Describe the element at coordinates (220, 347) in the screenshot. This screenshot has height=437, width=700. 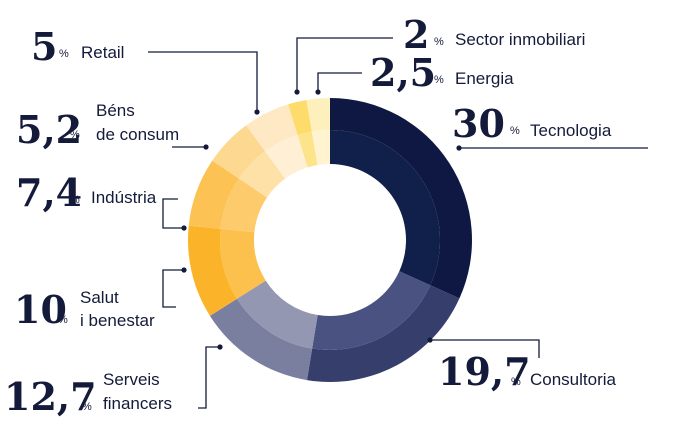
I see `leader-dot-serveis` at that location.